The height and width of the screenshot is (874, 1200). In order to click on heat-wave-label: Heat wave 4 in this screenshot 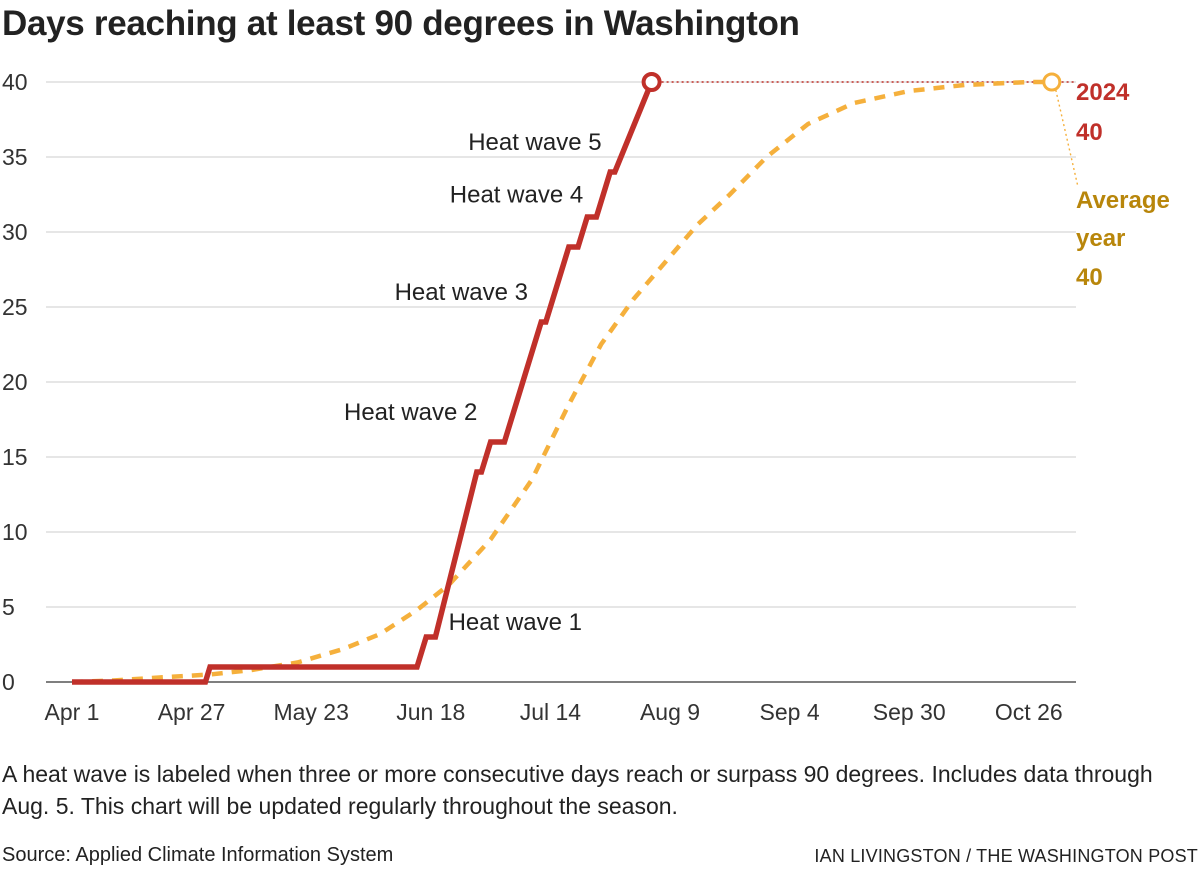, I will do `click(516, 195)`.